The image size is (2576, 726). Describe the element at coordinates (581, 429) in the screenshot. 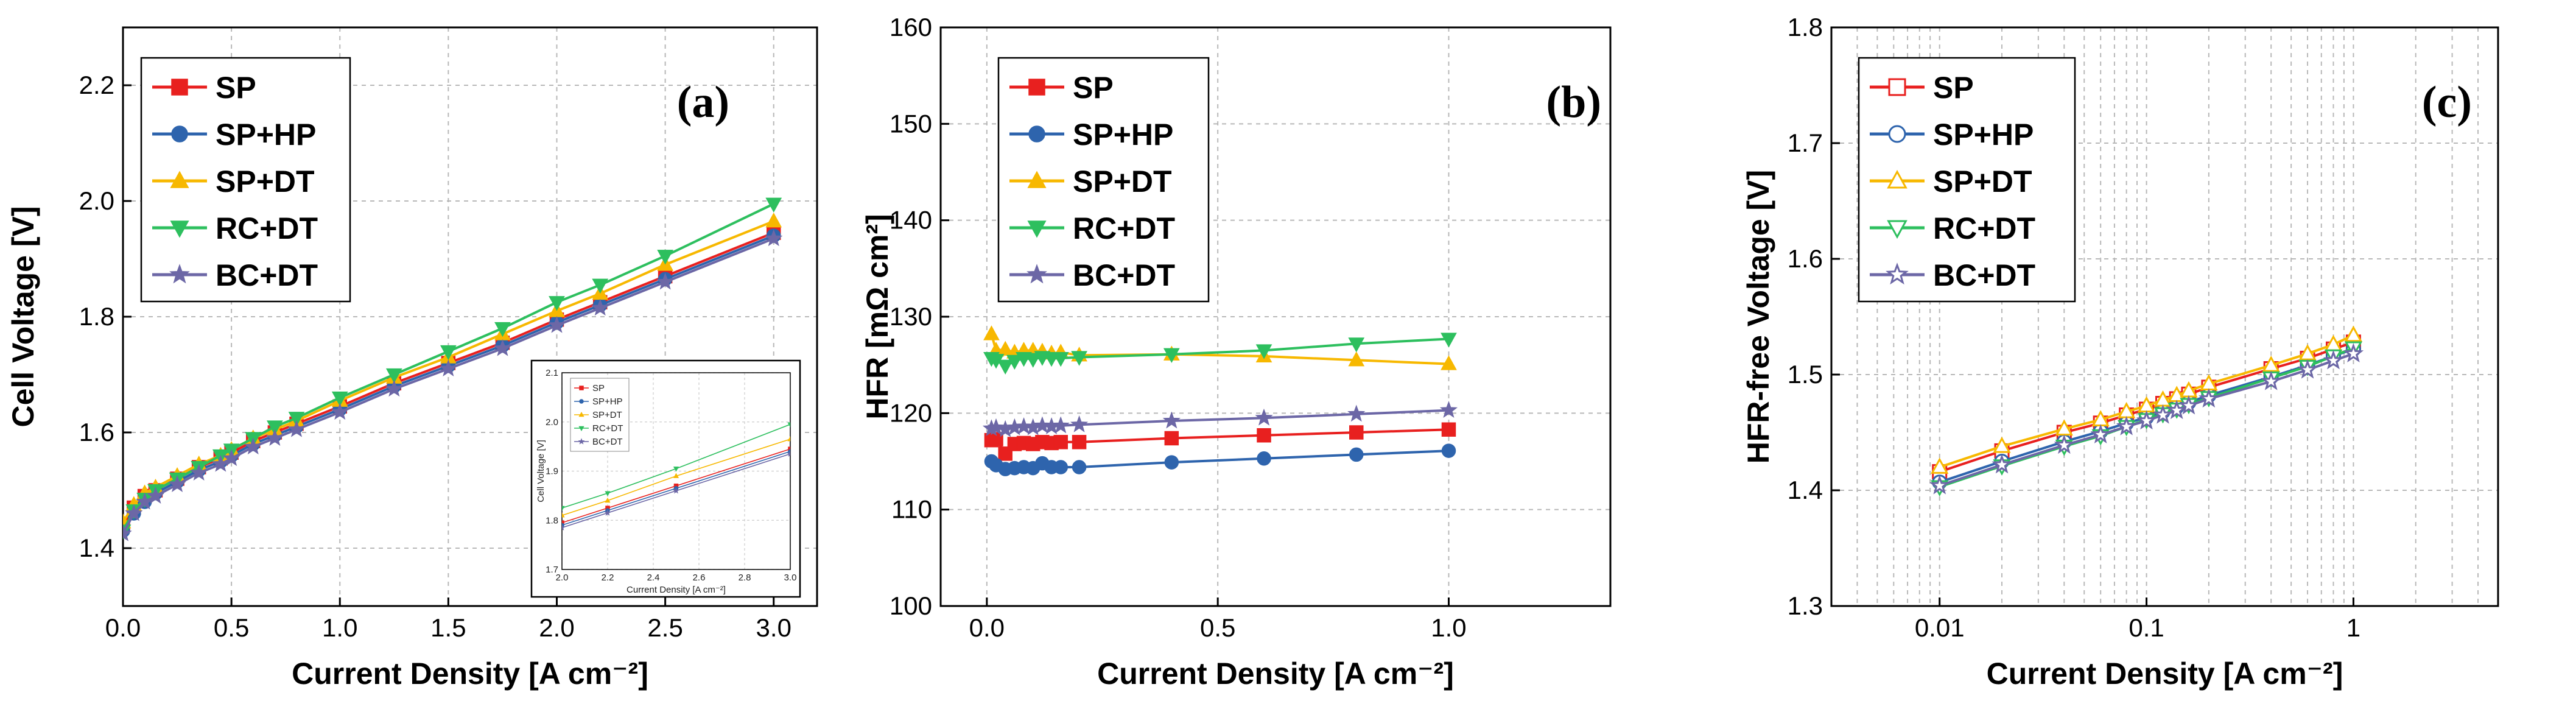

I see `inset-legend-marker-rc-dt` at that location.